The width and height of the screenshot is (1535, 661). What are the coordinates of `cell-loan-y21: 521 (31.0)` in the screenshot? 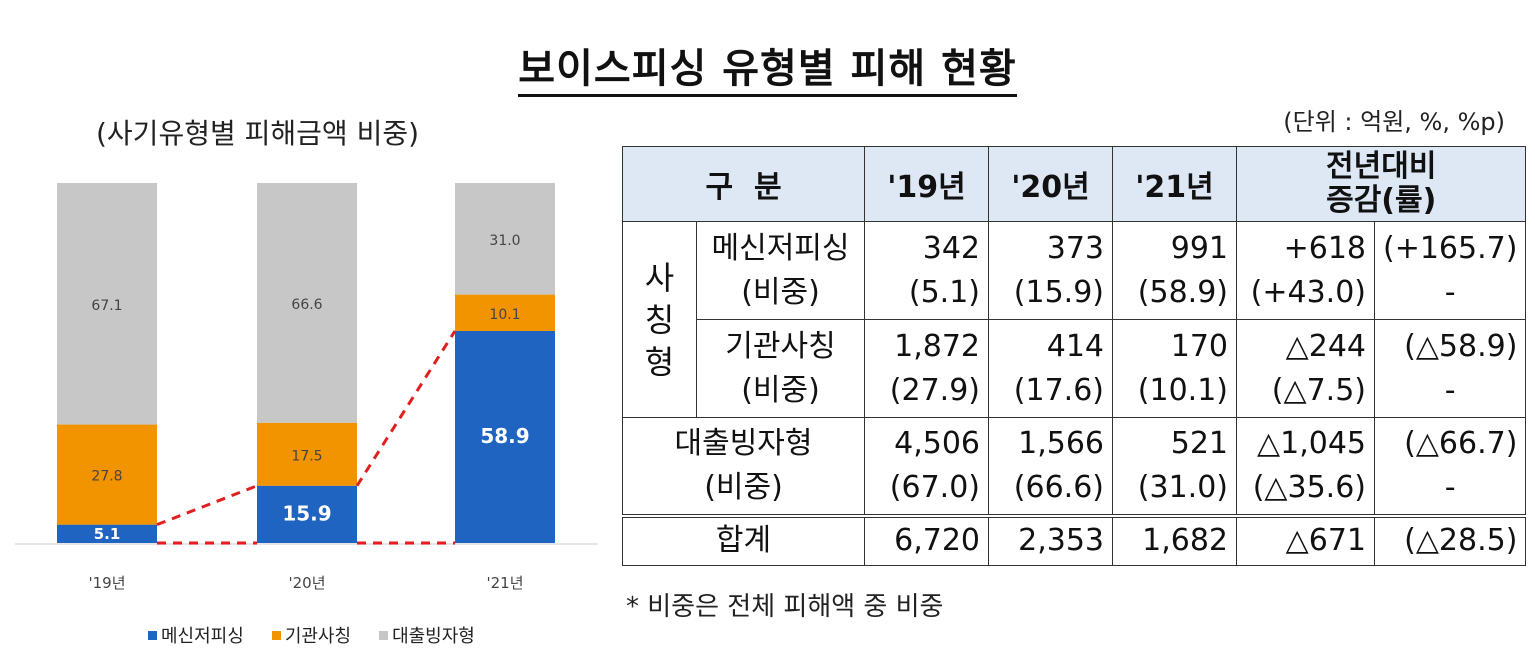 It's located at (1174, 466).